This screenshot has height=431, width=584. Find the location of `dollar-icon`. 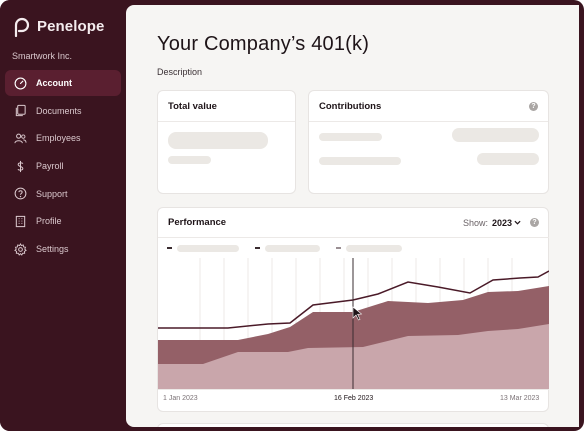

dollar-icon is located at coordinates (20, 166).